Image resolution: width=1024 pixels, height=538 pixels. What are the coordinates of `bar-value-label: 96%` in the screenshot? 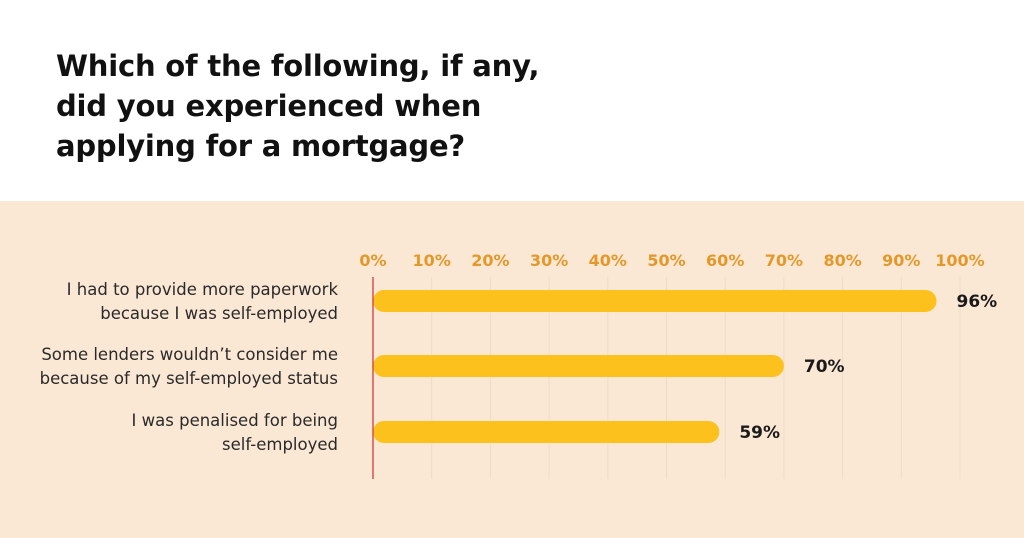 It's located at (977, 302).